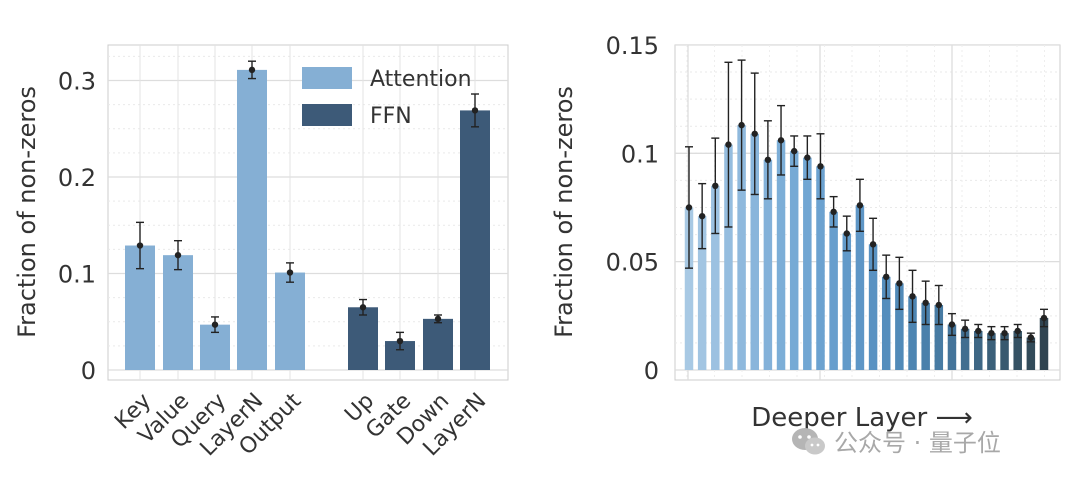 Image resolution: width=1080 pixels, height=486 pixels. What do you see at coordinates (327, 115) in the screenshot?
I see `legend-swatch-ffn` at bounding box center [327, 115].